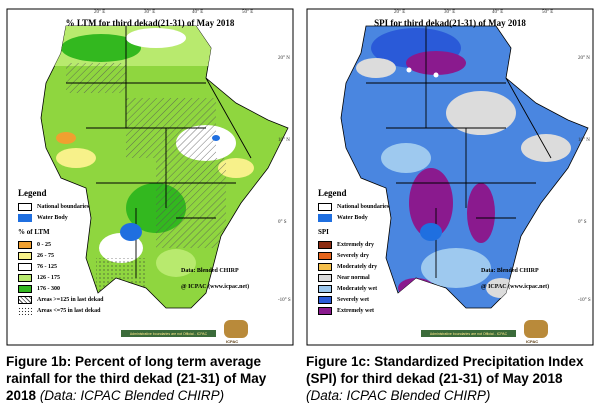 This screenshot has width=600, height=413. Describe the element at coordinates (150, 23) in the screenshot. I see `ltm-map-title: % LTM for third dekad(21-31) of May 2018` at that location.